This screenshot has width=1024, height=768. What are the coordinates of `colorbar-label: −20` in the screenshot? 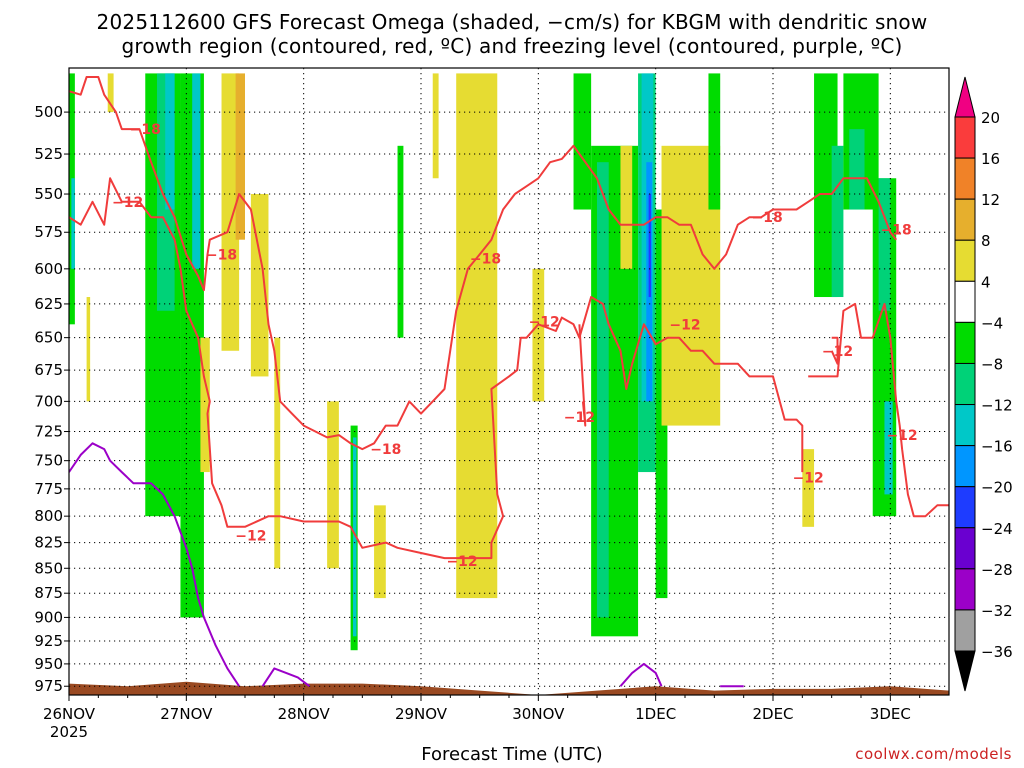 It's located at (997, 488).